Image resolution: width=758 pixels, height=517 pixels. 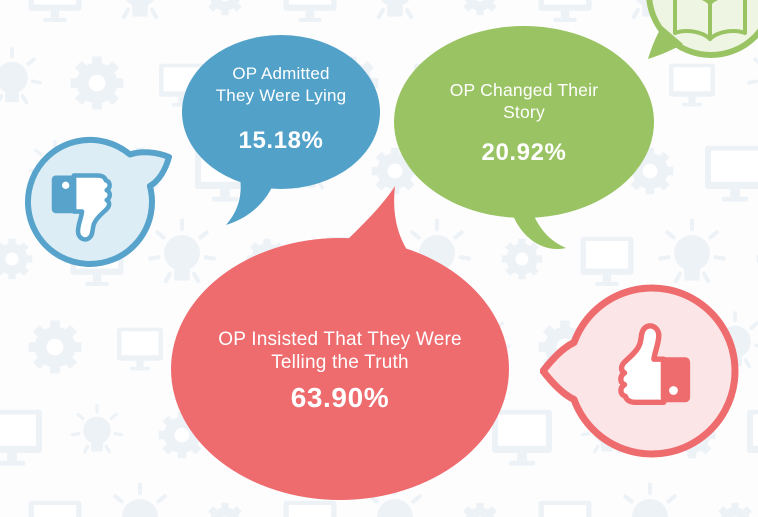 What do you see at coordinates (281, 73) in the screenshot?
I see `label-line: OP Admitted` at bounding box center [281, 73].